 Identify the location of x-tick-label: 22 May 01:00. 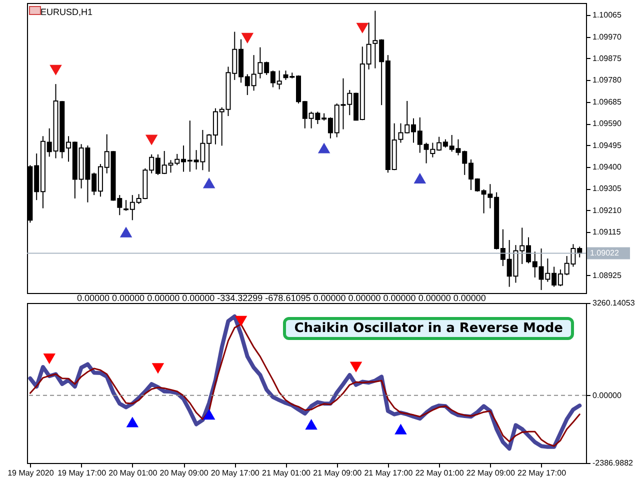
(439, 473).